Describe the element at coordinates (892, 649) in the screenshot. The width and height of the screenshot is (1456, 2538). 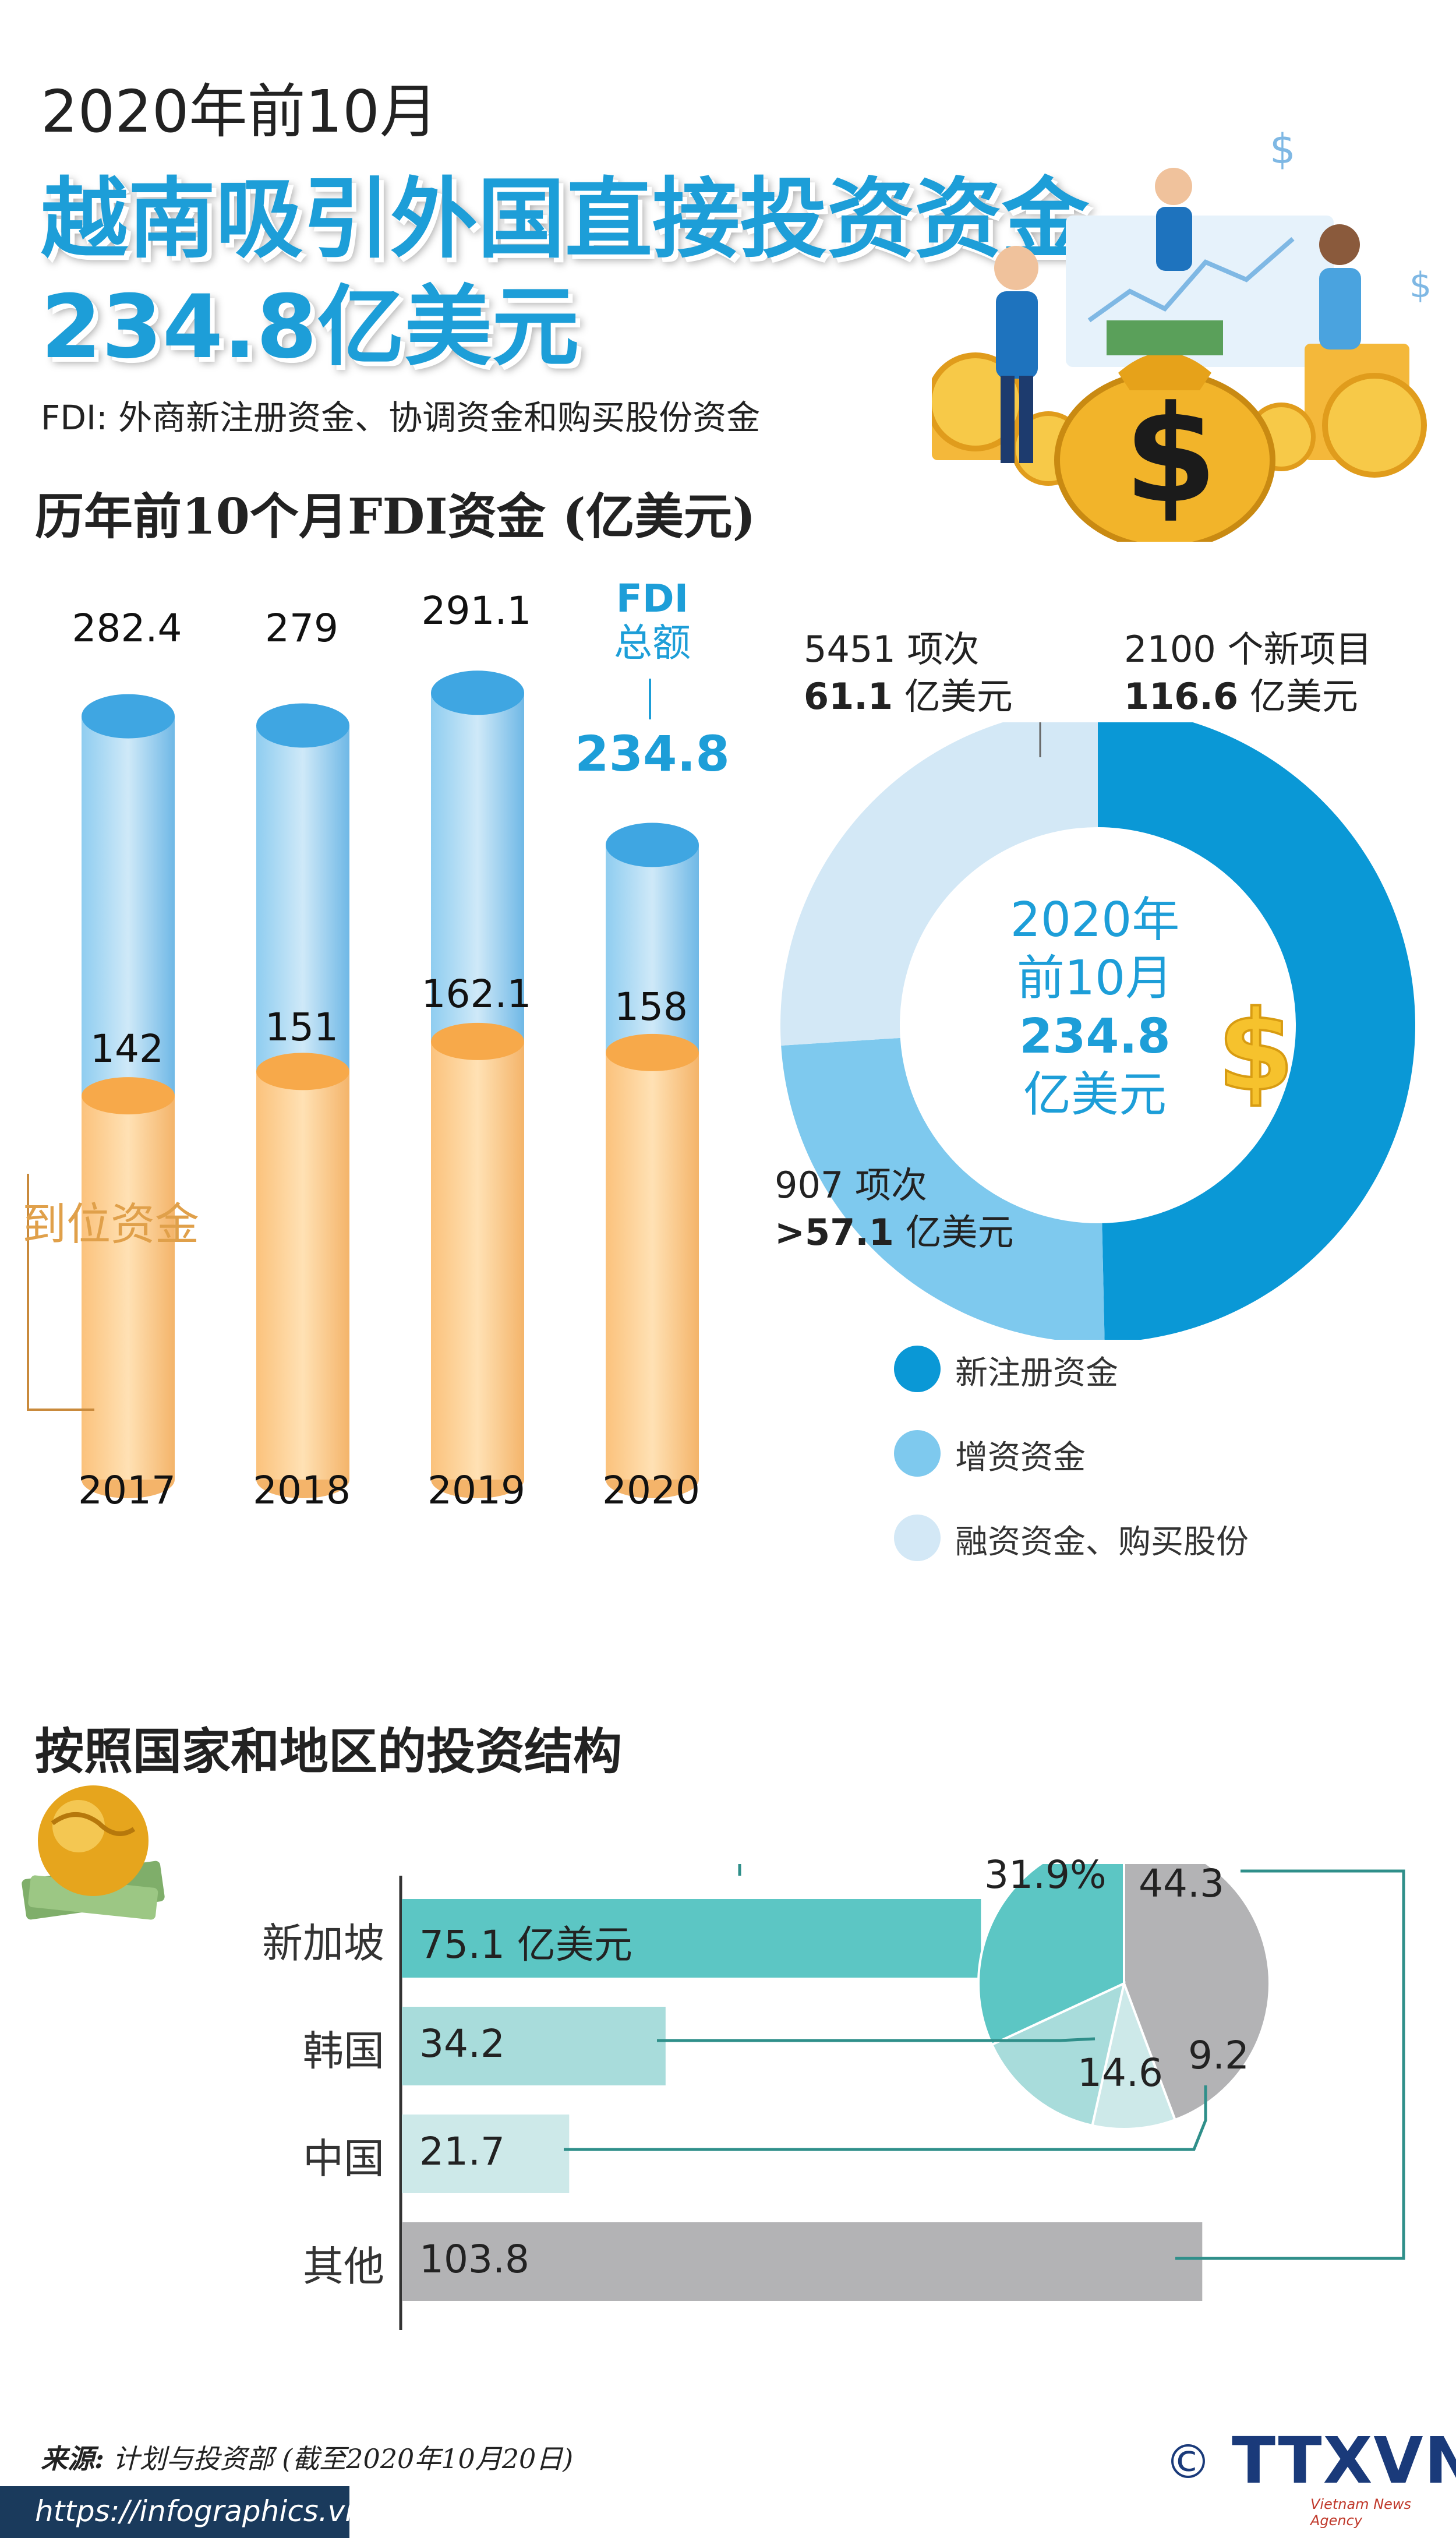
I see `shares-projects: 5451 项次` at that location.